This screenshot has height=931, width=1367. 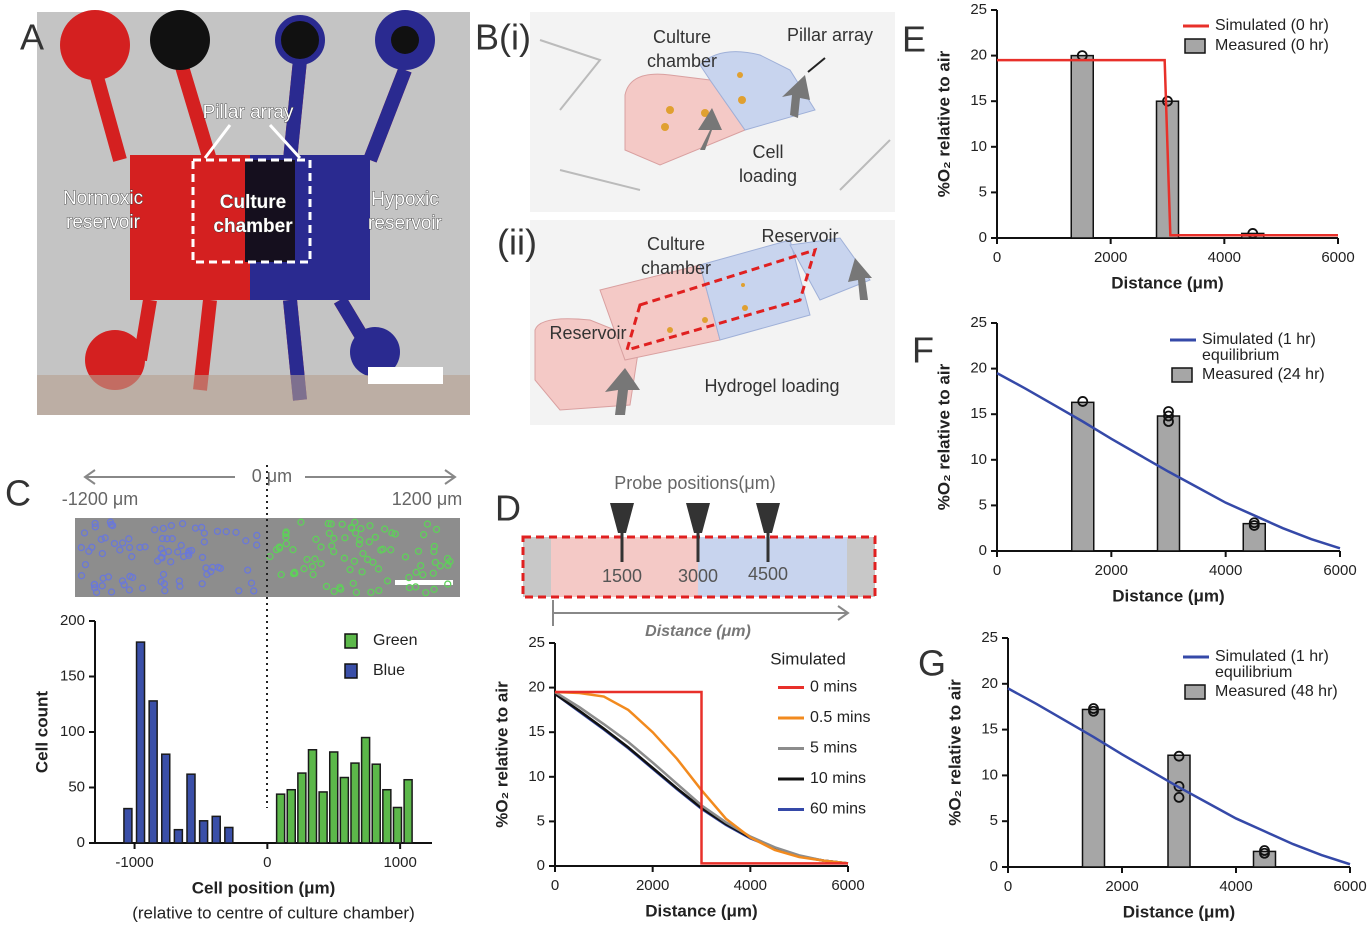 What do you see at coordinates (72, 620) in the screenshot?
I see `y-tick-label: 200` at bounding box center [72, 620].